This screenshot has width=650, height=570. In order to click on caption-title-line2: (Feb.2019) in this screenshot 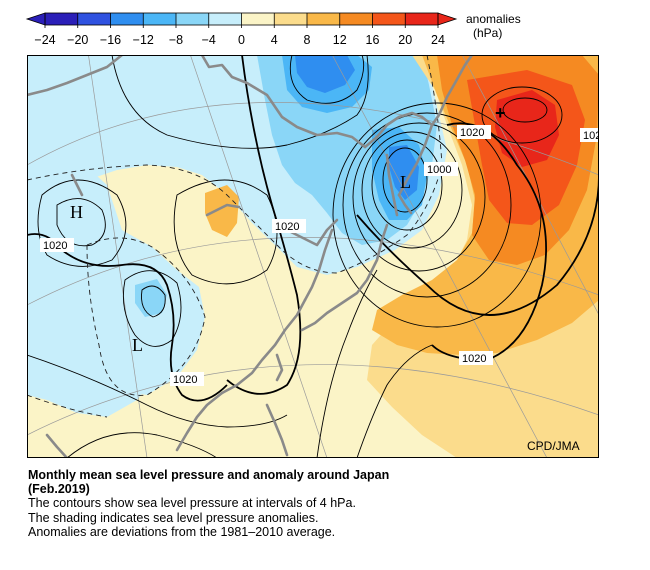, I will do `click(59, 489)`.